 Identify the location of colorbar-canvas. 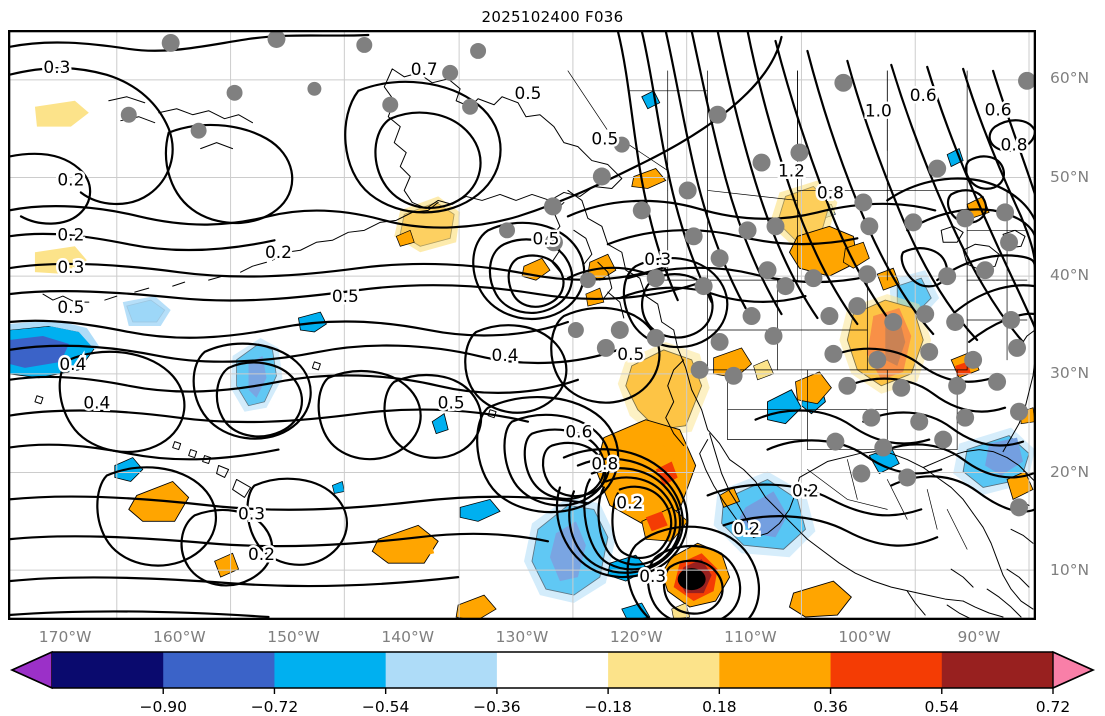
(552, 681).